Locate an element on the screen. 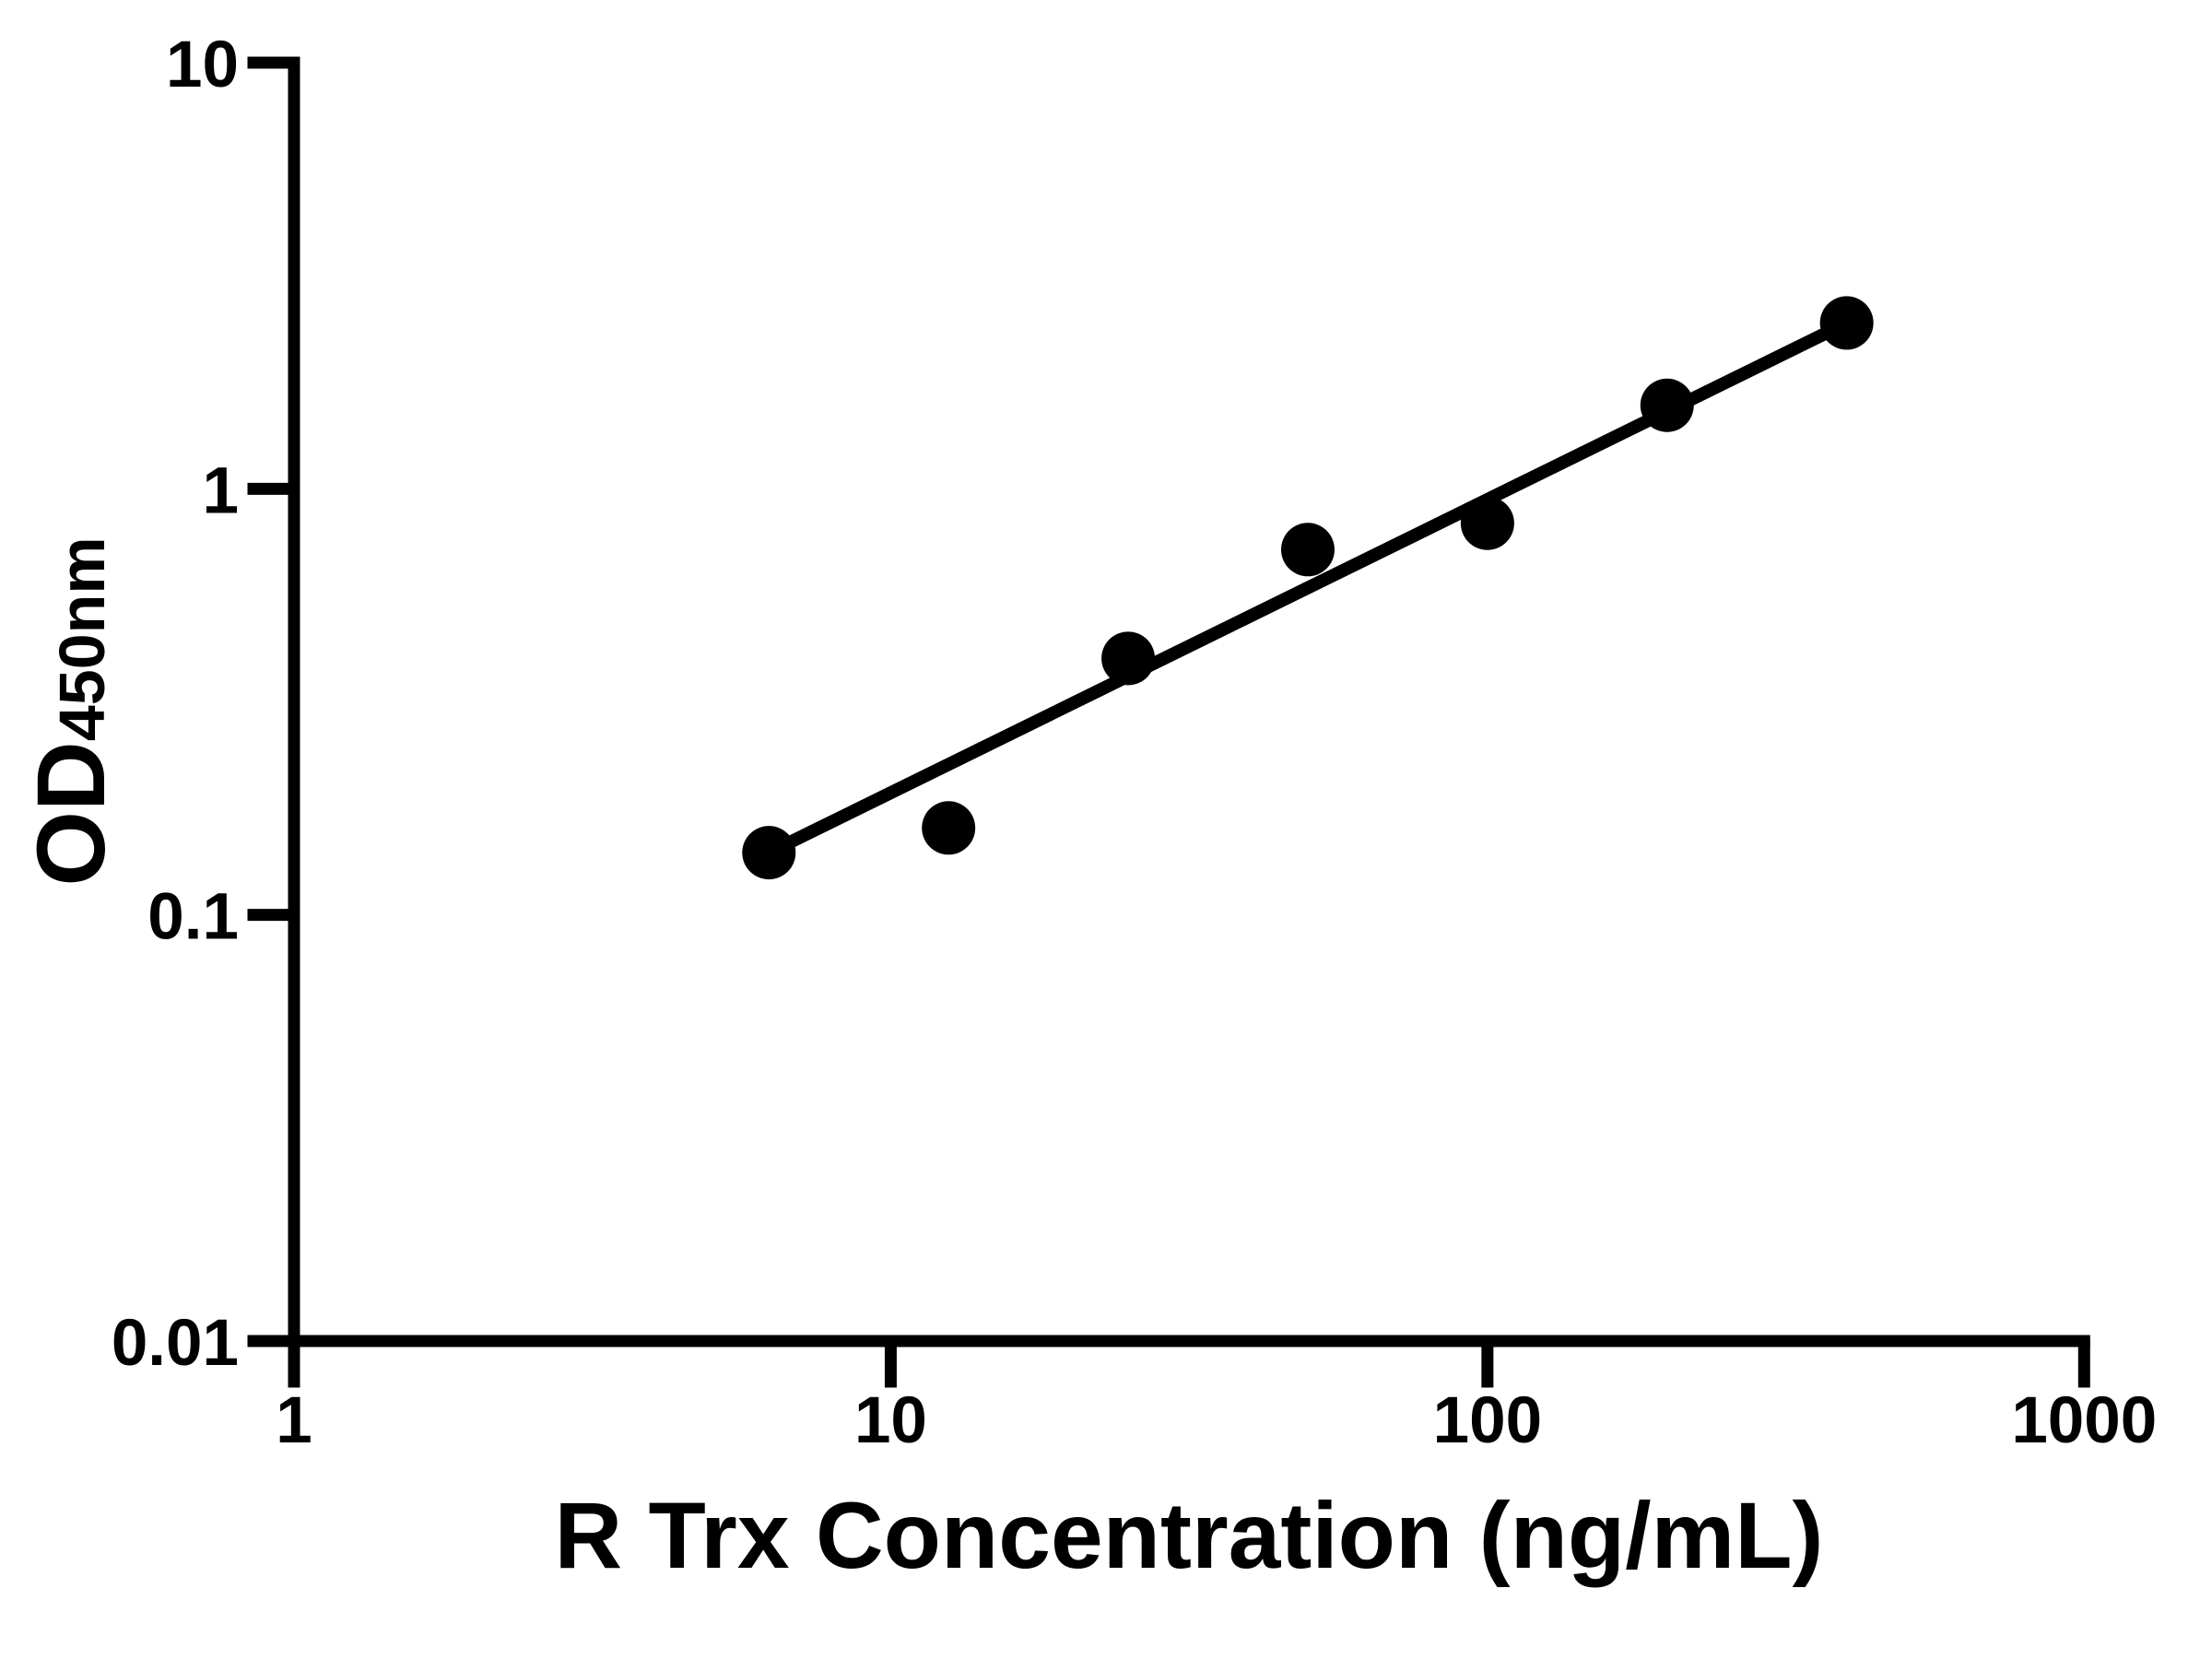 This screenshot has width=2212, height=1659. x-tick-label: 1000 is located at coordinates (2084, 1420).